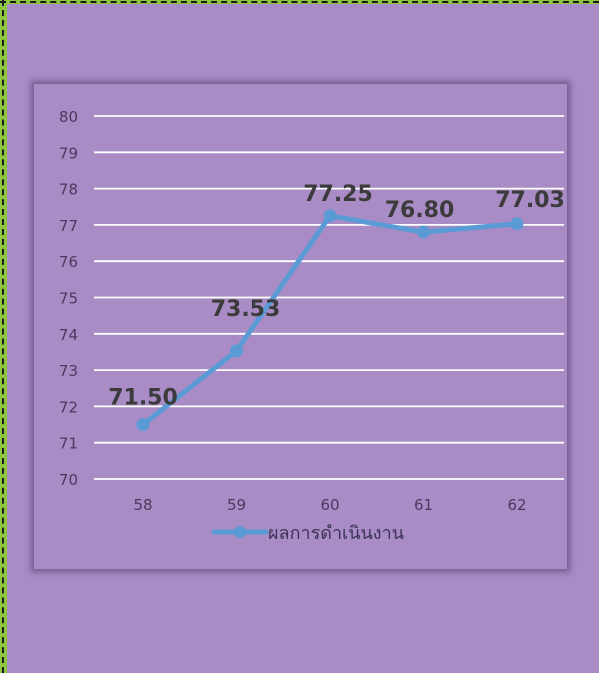  Describe the element at coordinates (68, 480) in the screenshot. I see `y-tick-label: 70` at that location.